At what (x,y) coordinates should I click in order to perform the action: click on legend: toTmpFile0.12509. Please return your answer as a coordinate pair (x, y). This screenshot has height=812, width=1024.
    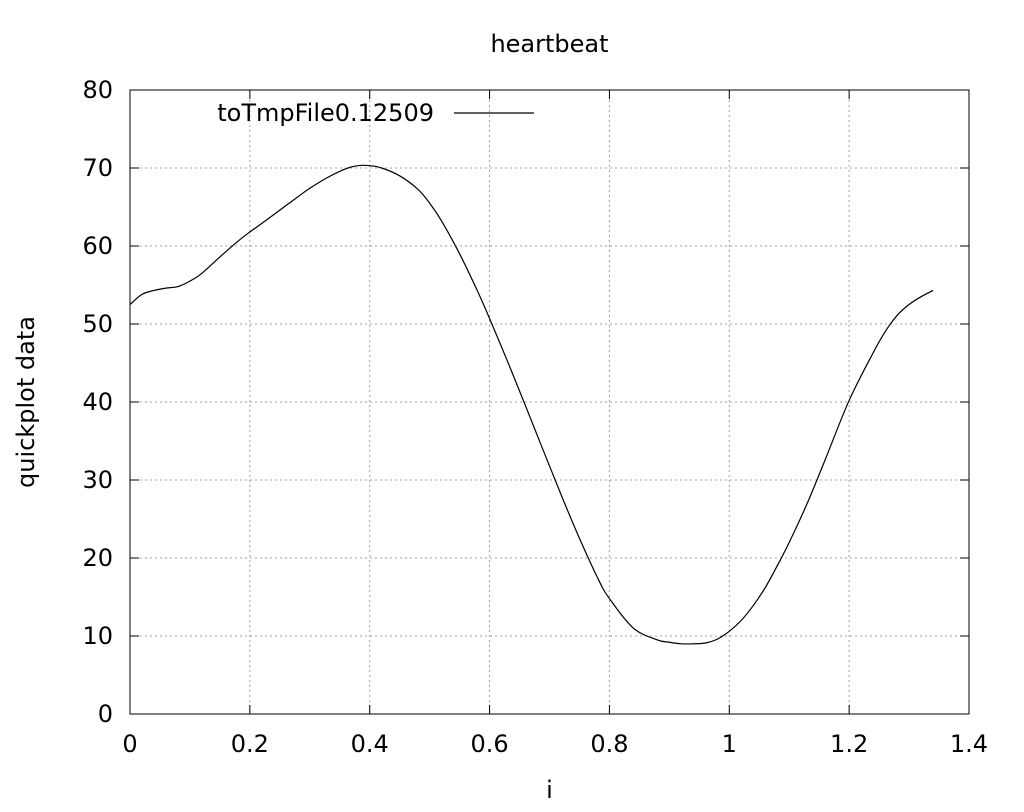
    Looking at the image, I should click on (375, 113).